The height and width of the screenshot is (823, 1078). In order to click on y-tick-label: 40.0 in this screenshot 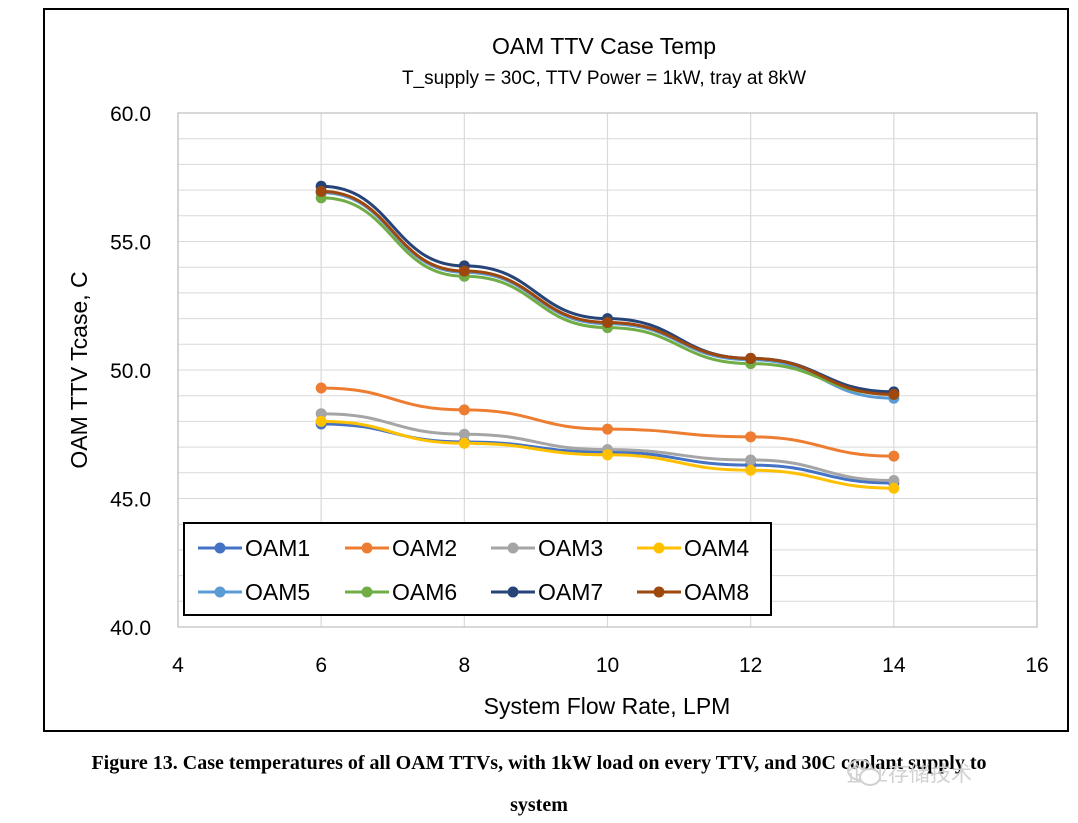, I will do `click(130, 628)`.